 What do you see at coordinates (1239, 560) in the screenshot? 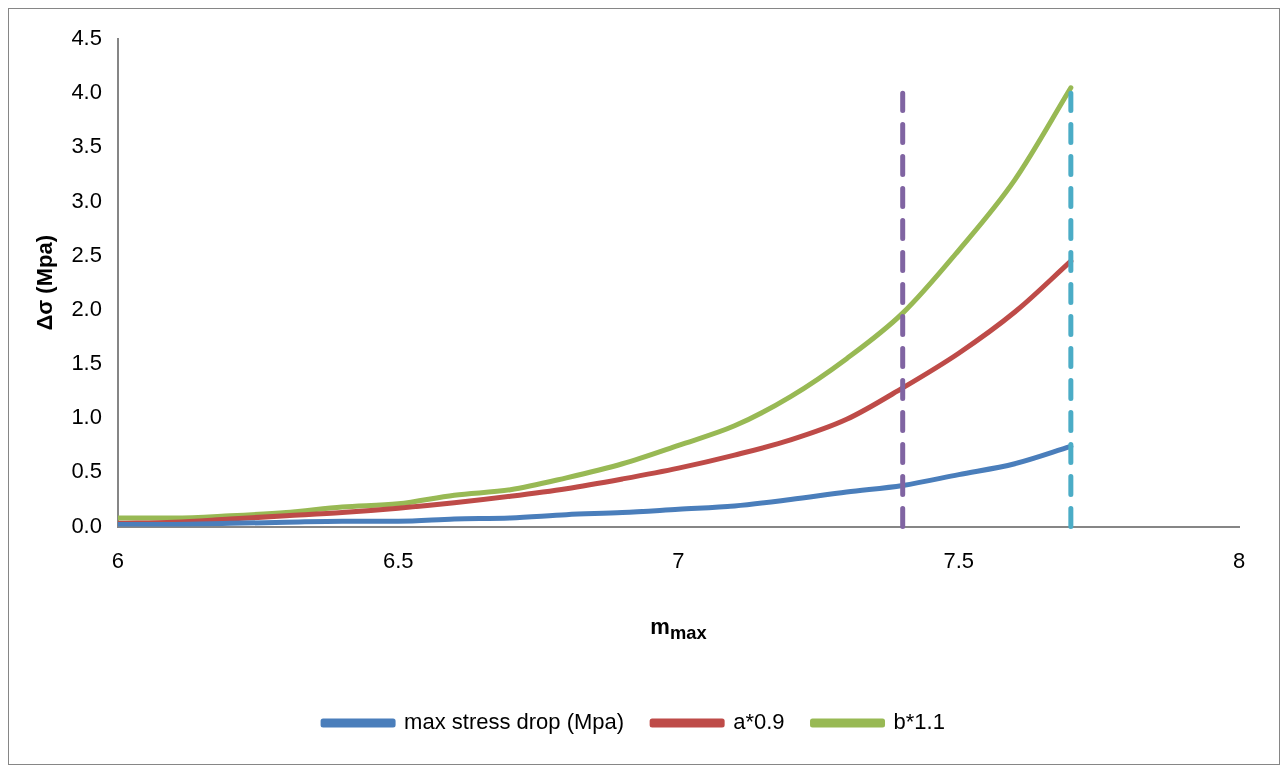
I see `x-tick-label: 8` at bounding box center [1239, 560].